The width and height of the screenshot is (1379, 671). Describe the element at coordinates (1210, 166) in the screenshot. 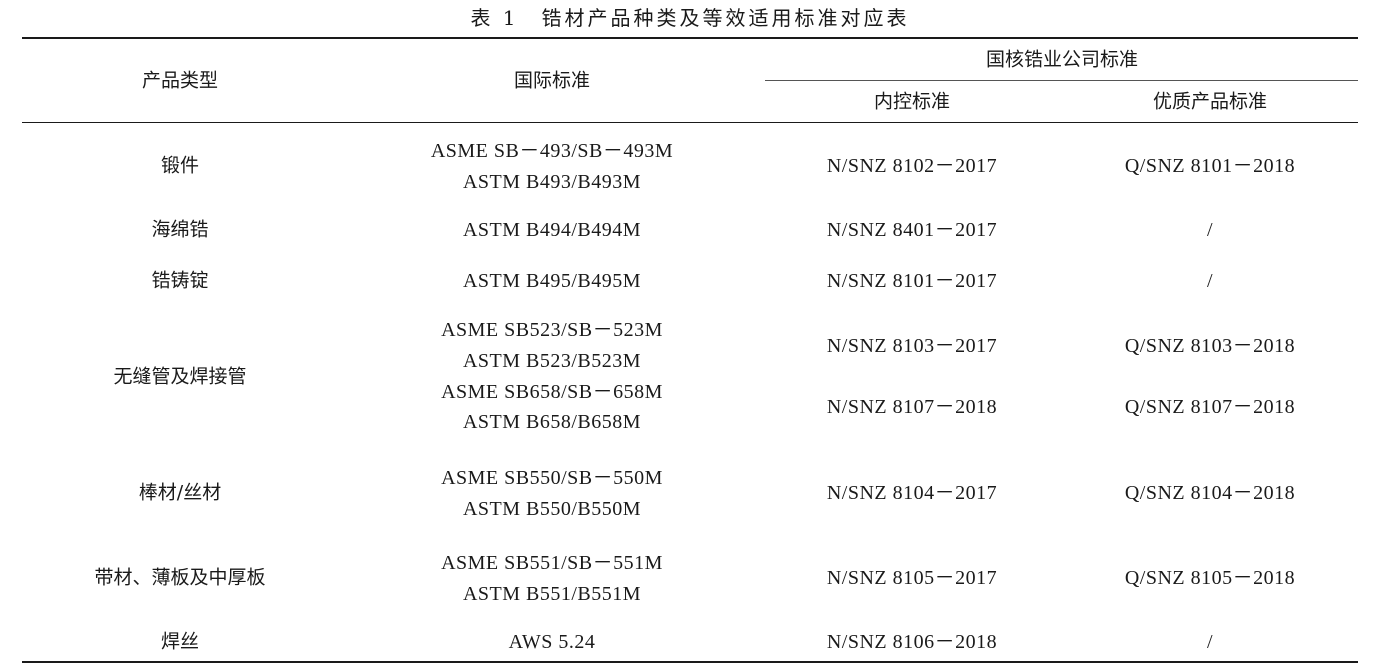

I see `cell-quality-standard: Q/SNZ 8101－2018` at that location.